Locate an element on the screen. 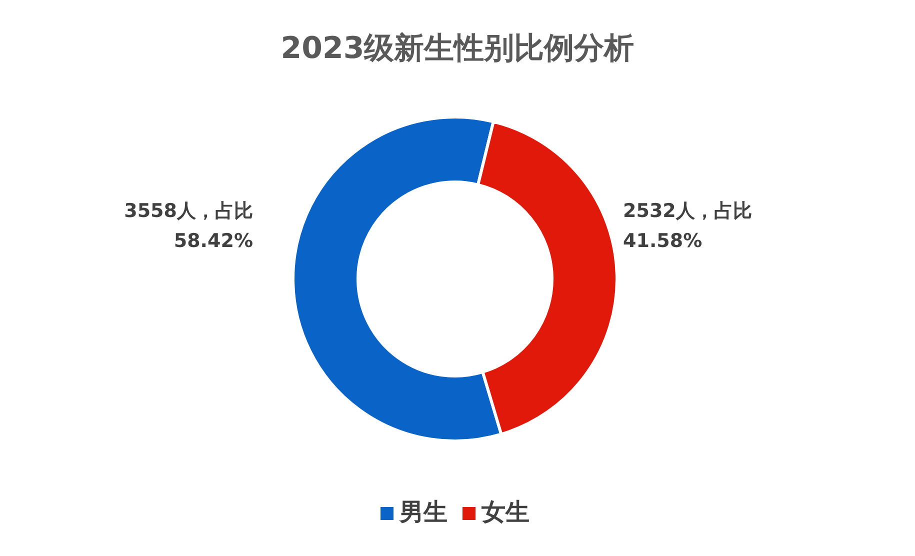 The height and width of the screenshot is (556, 915). legend-label: 男生 is located at coordinates (423, 512).